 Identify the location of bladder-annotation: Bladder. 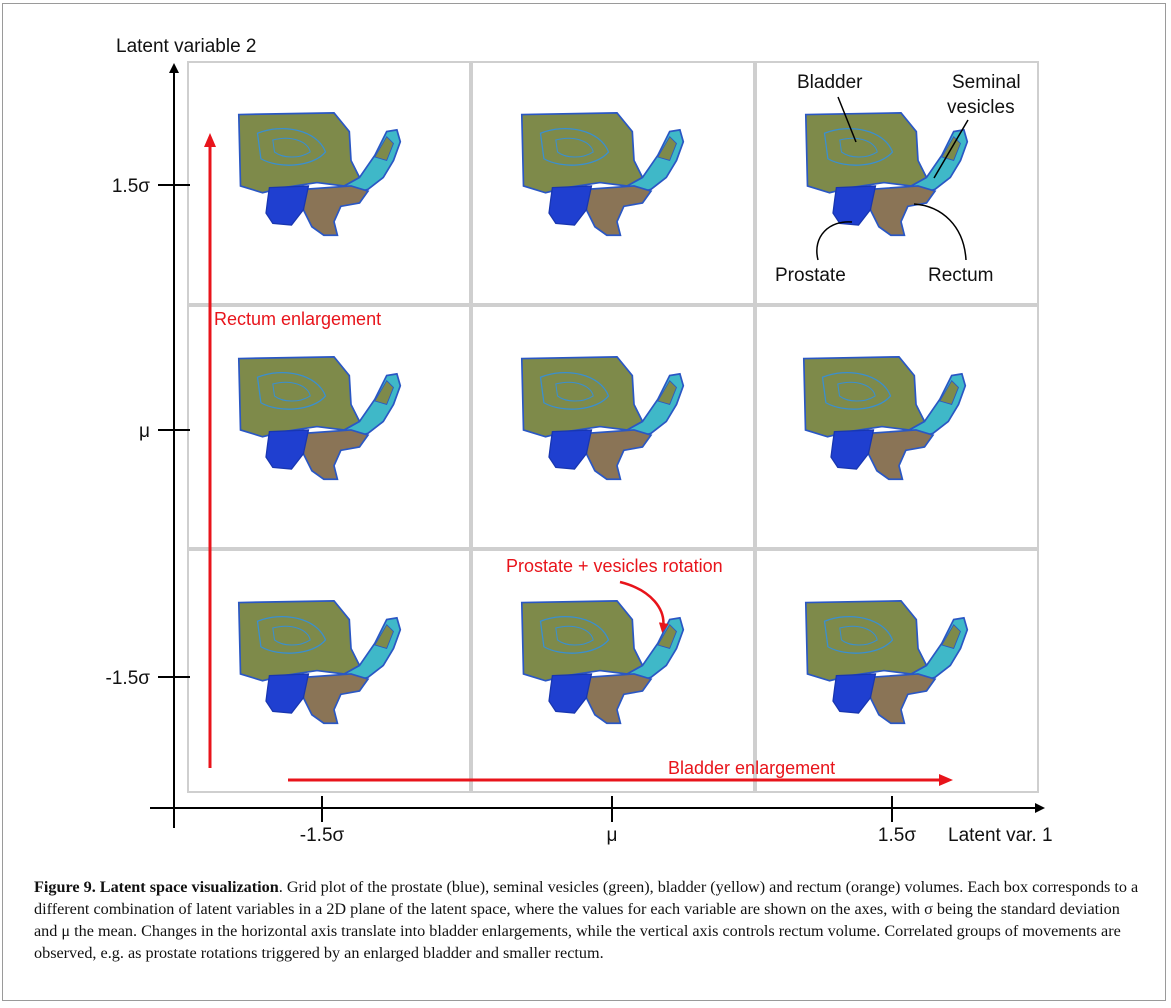
(830, 82).